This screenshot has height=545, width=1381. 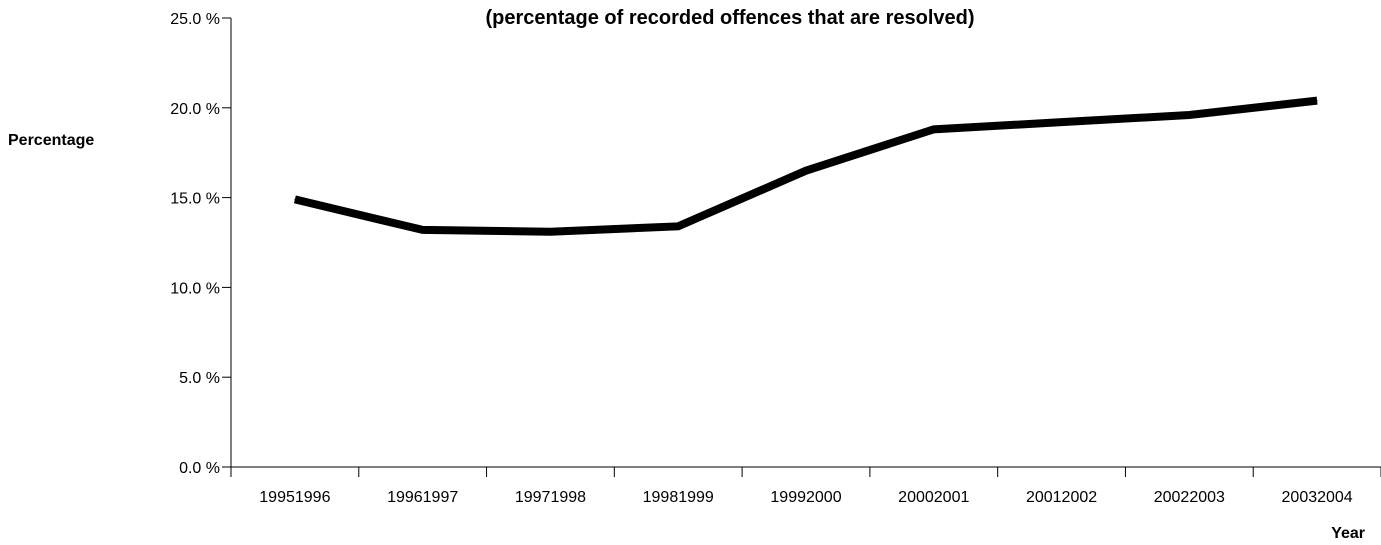 What do you see at coordinates (550, 497) in the screenshot?
I see `x-tick-label: 19971998` at bounding box center [550, 497].